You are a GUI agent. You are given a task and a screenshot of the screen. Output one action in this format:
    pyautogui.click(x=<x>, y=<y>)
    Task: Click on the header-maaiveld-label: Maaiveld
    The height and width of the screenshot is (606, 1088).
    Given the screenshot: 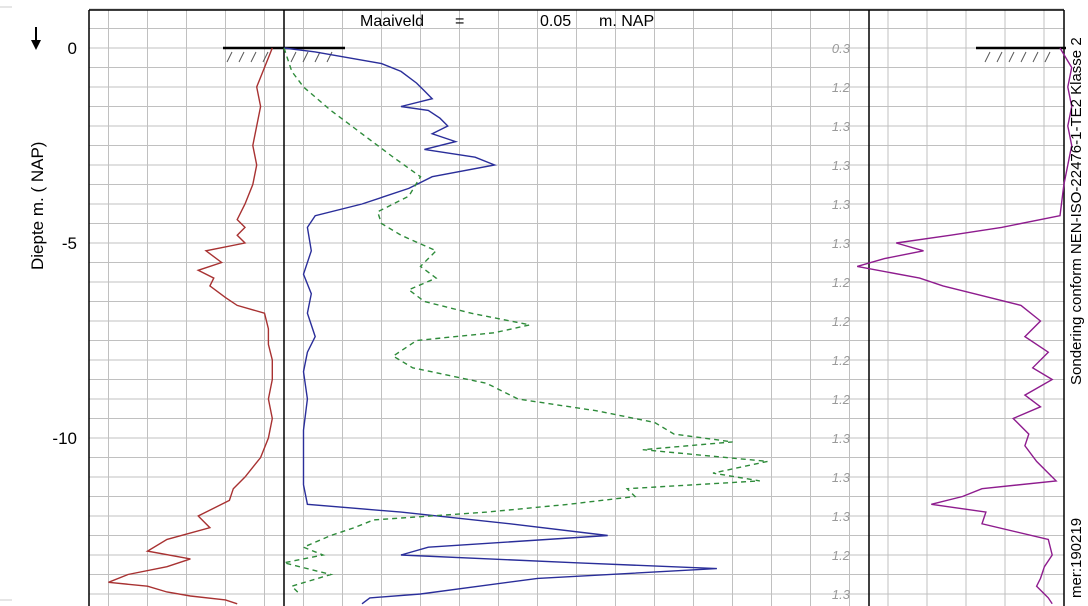 What is the action you would take?
    pyautogui.click(x=392, y=21)
    